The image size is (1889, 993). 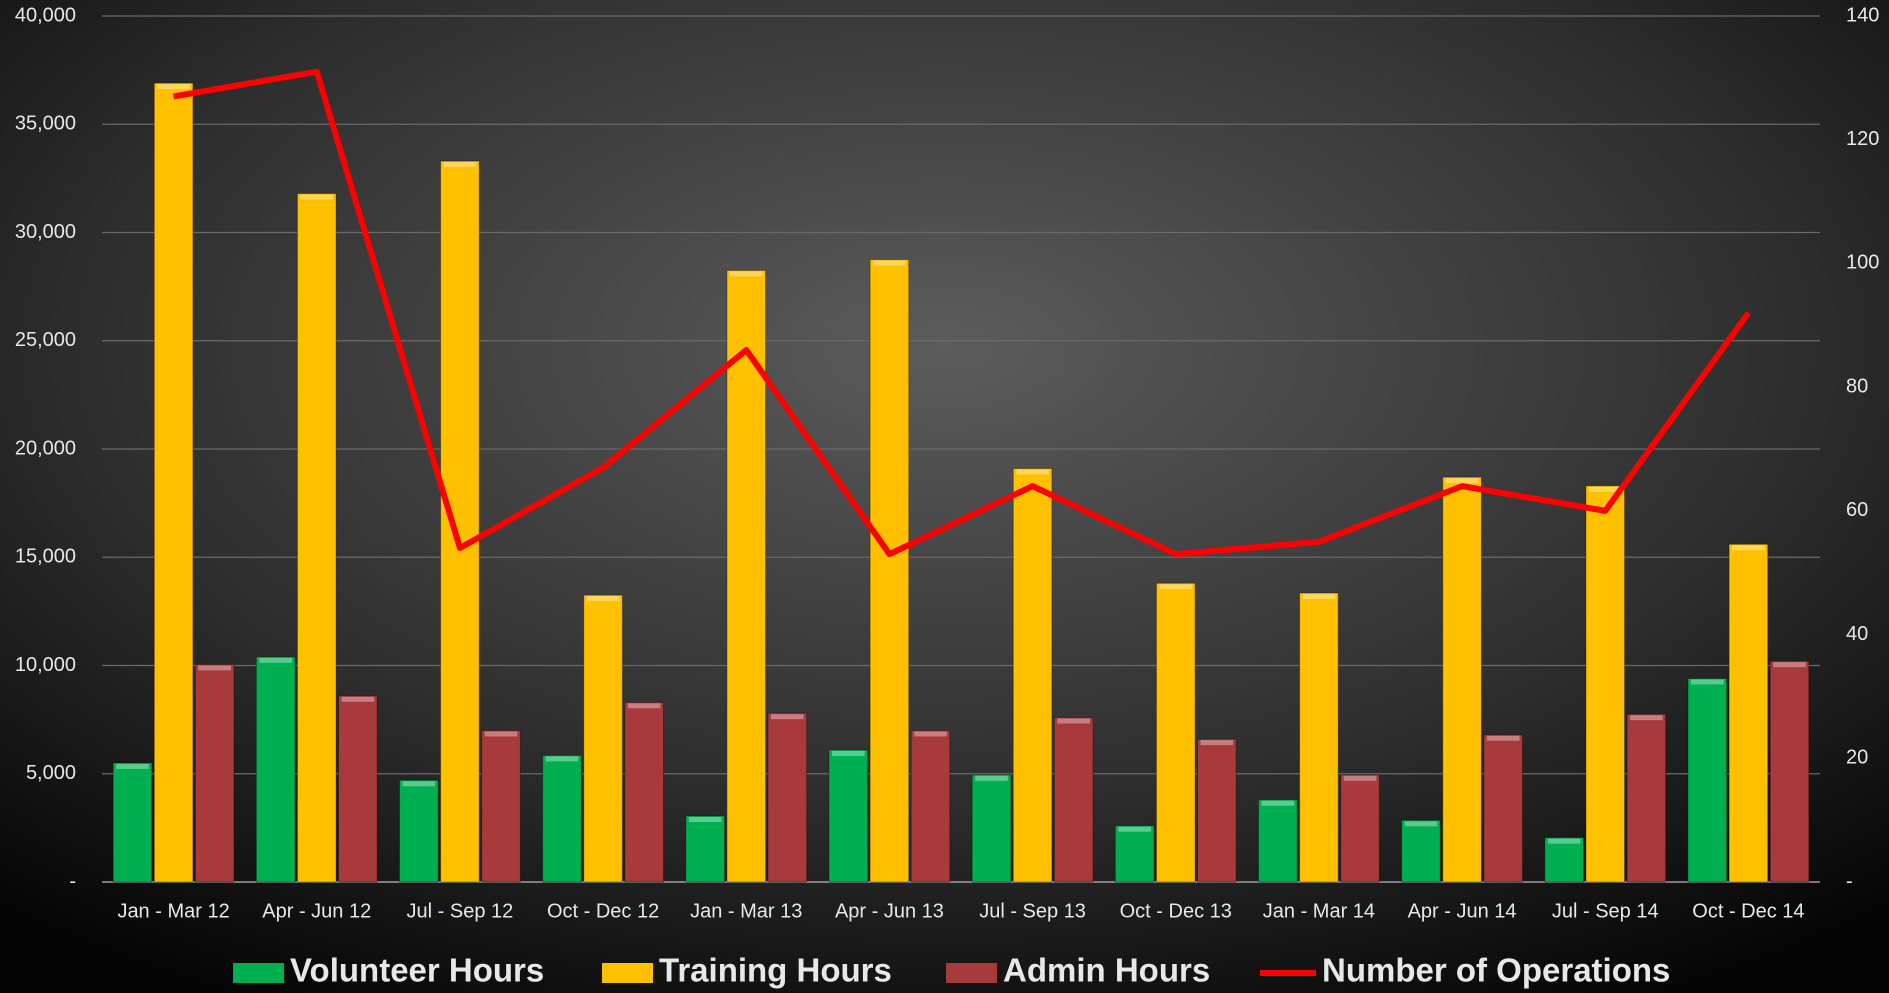 I want to click on legend-label: Number of Operations, so click(x=1496, y=970).